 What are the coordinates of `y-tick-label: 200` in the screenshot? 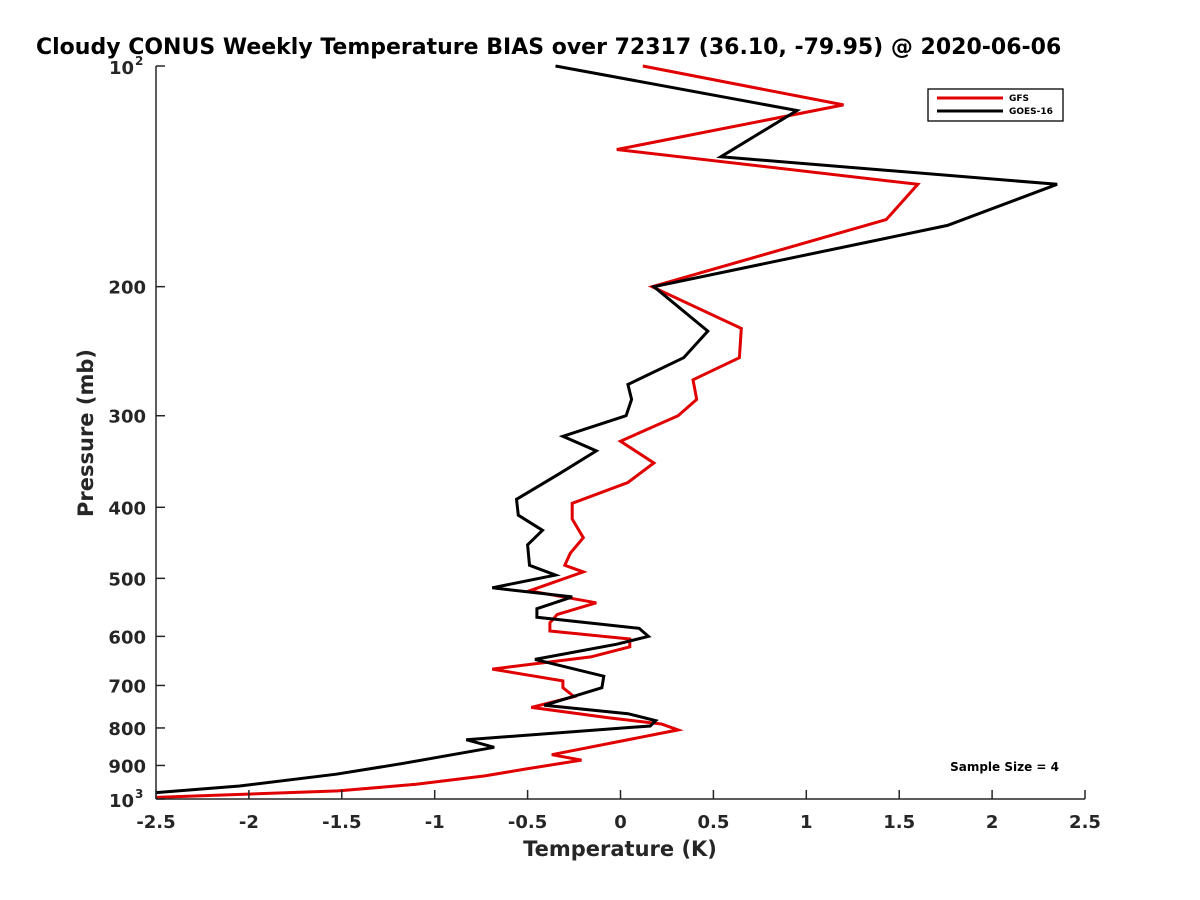 It's located at (127, 288).